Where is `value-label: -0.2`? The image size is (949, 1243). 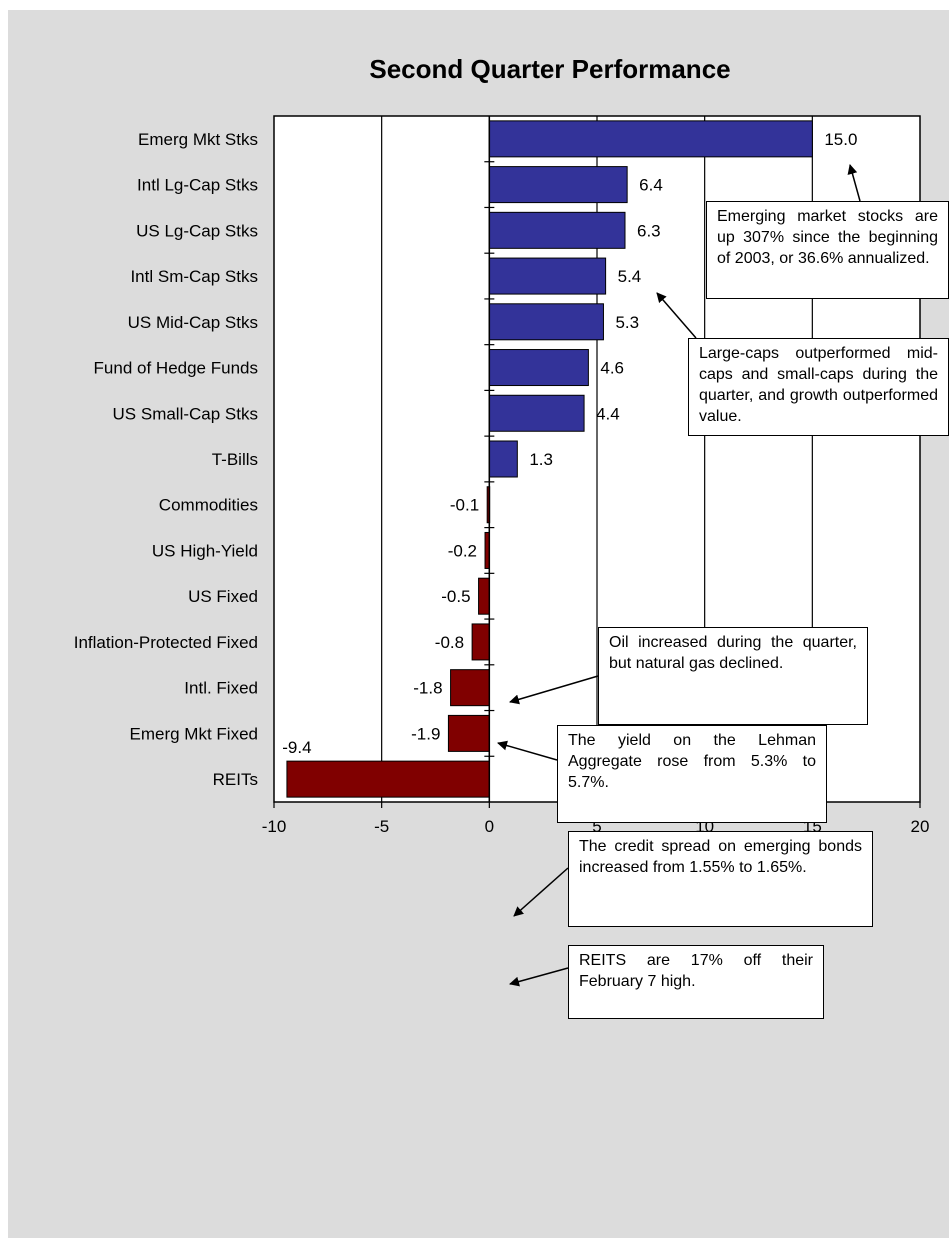
value-label: -0.2 is located at coordinates (462, 550).